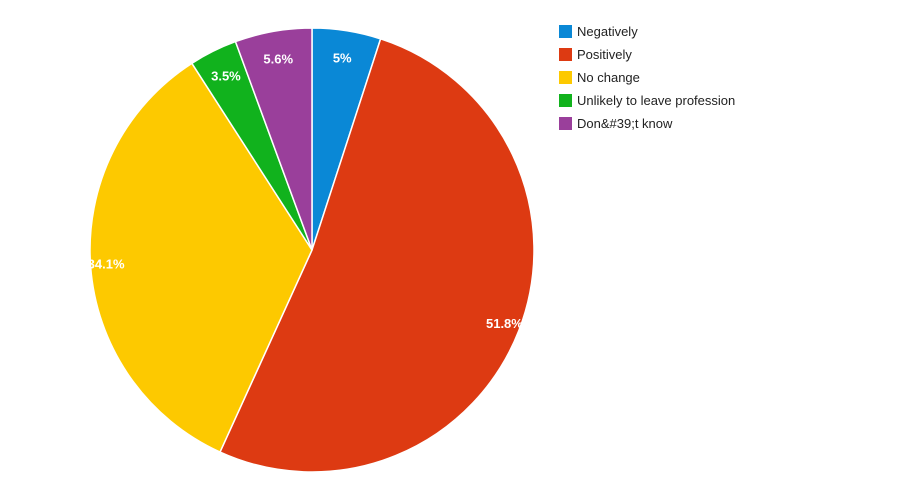 This screenshot has height=500, width=899. Describe the element at coordinates (608, 77) in the screenshot. I see `legend-label: No change` at that location.